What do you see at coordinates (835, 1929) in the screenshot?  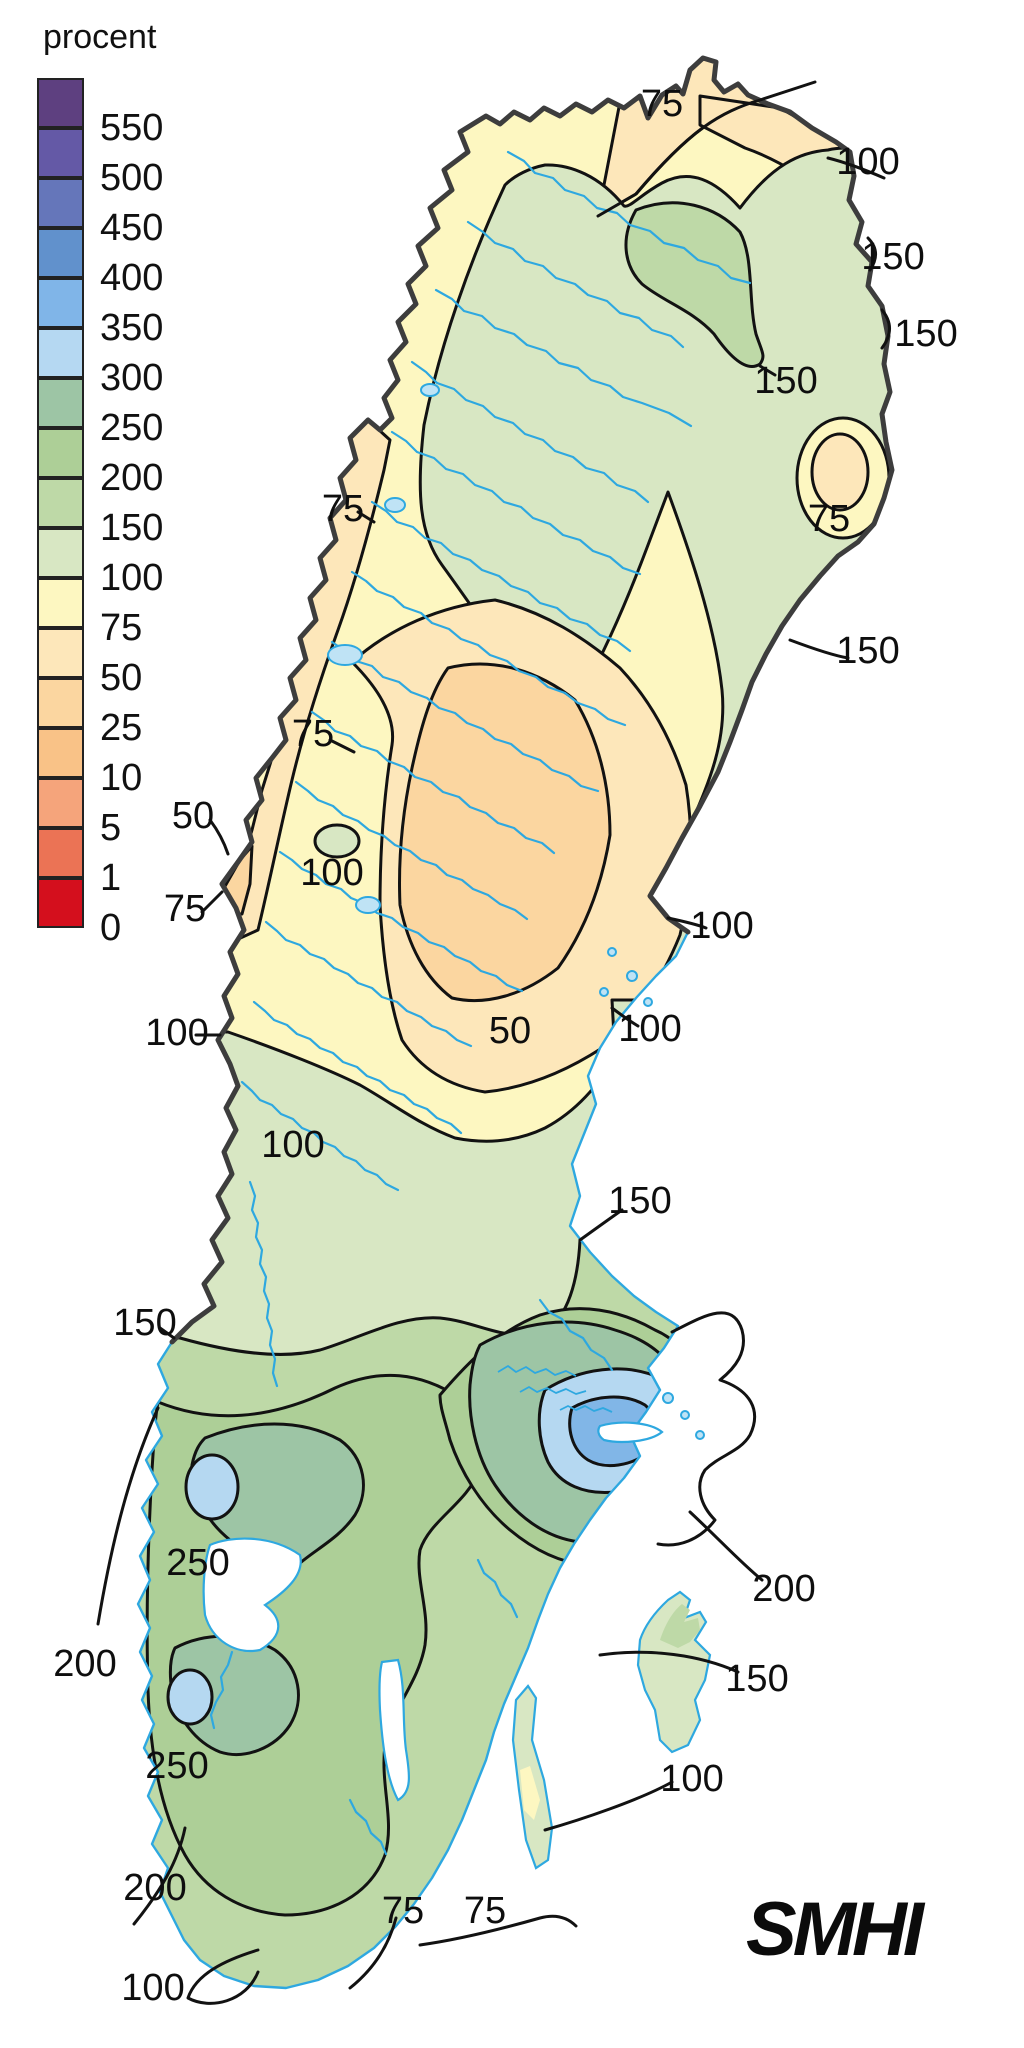 I see `smhi-logo: SMHI` at bounding box center [835, 1929].